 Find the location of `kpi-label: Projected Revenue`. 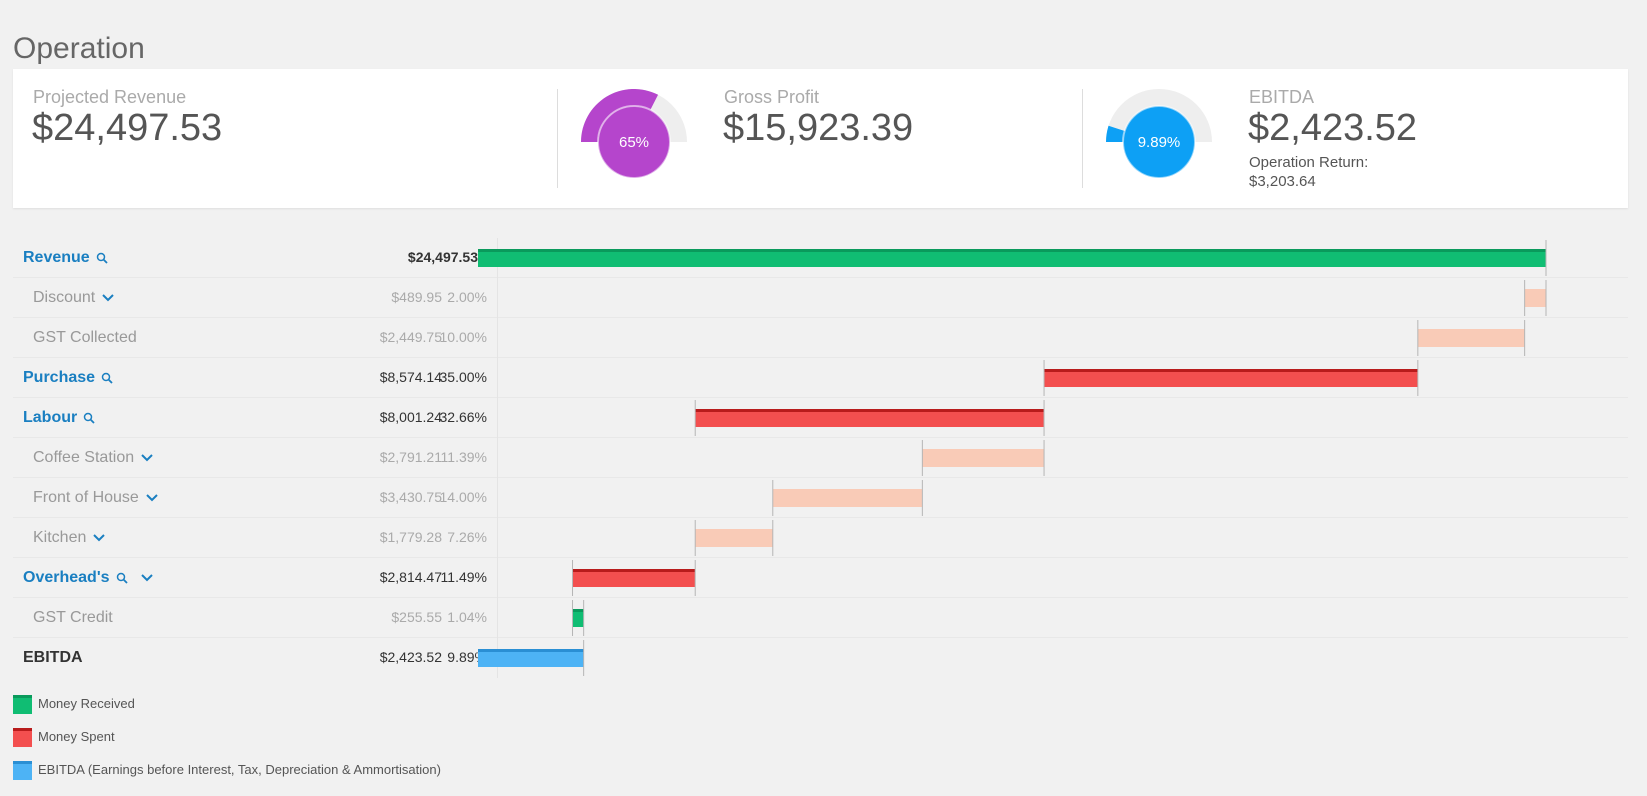

kpi-label: Projected Revenue is located at coordinates (110, 97).